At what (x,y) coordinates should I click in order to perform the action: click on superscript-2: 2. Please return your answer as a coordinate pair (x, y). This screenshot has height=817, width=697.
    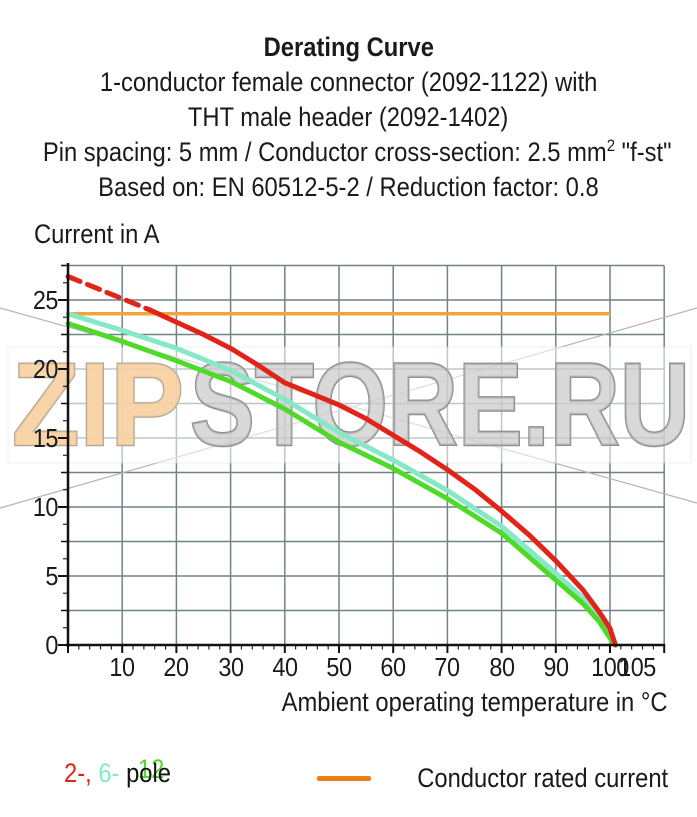
    Looking at the image, I should click on (611, 145).